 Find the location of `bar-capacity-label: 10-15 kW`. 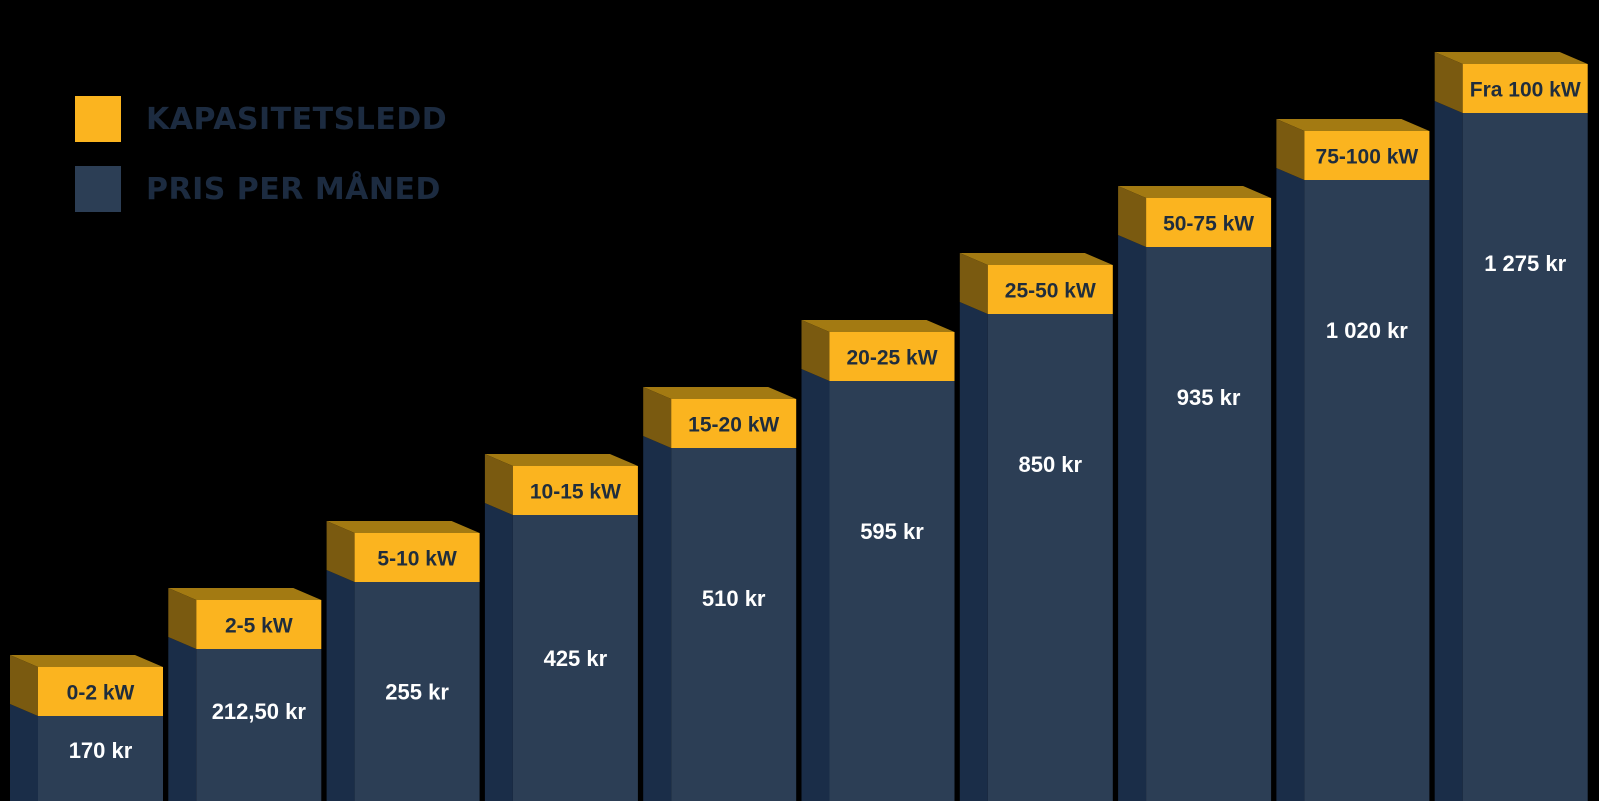

bar-capacity-label: 10-15 kW is located at coordinates (575, 492).